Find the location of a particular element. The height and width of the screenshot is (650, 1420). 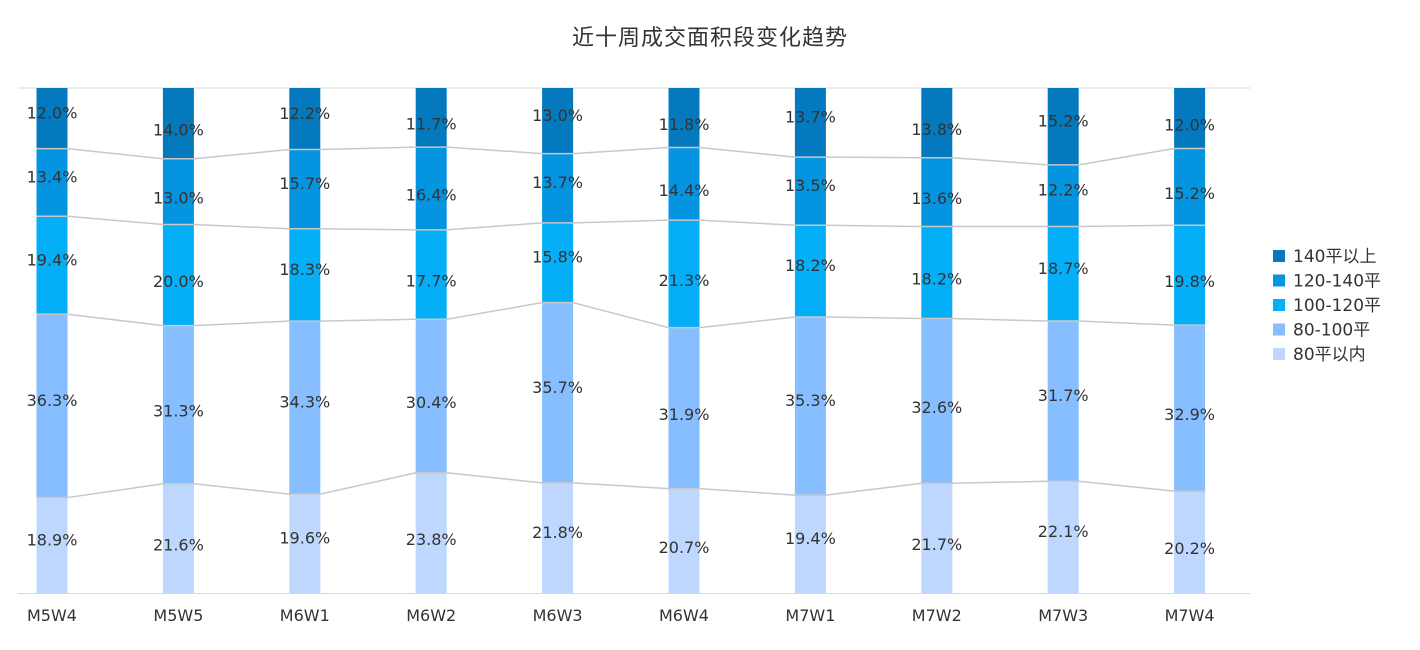

data-label: 36.3% is located at coordinates (52, 400).